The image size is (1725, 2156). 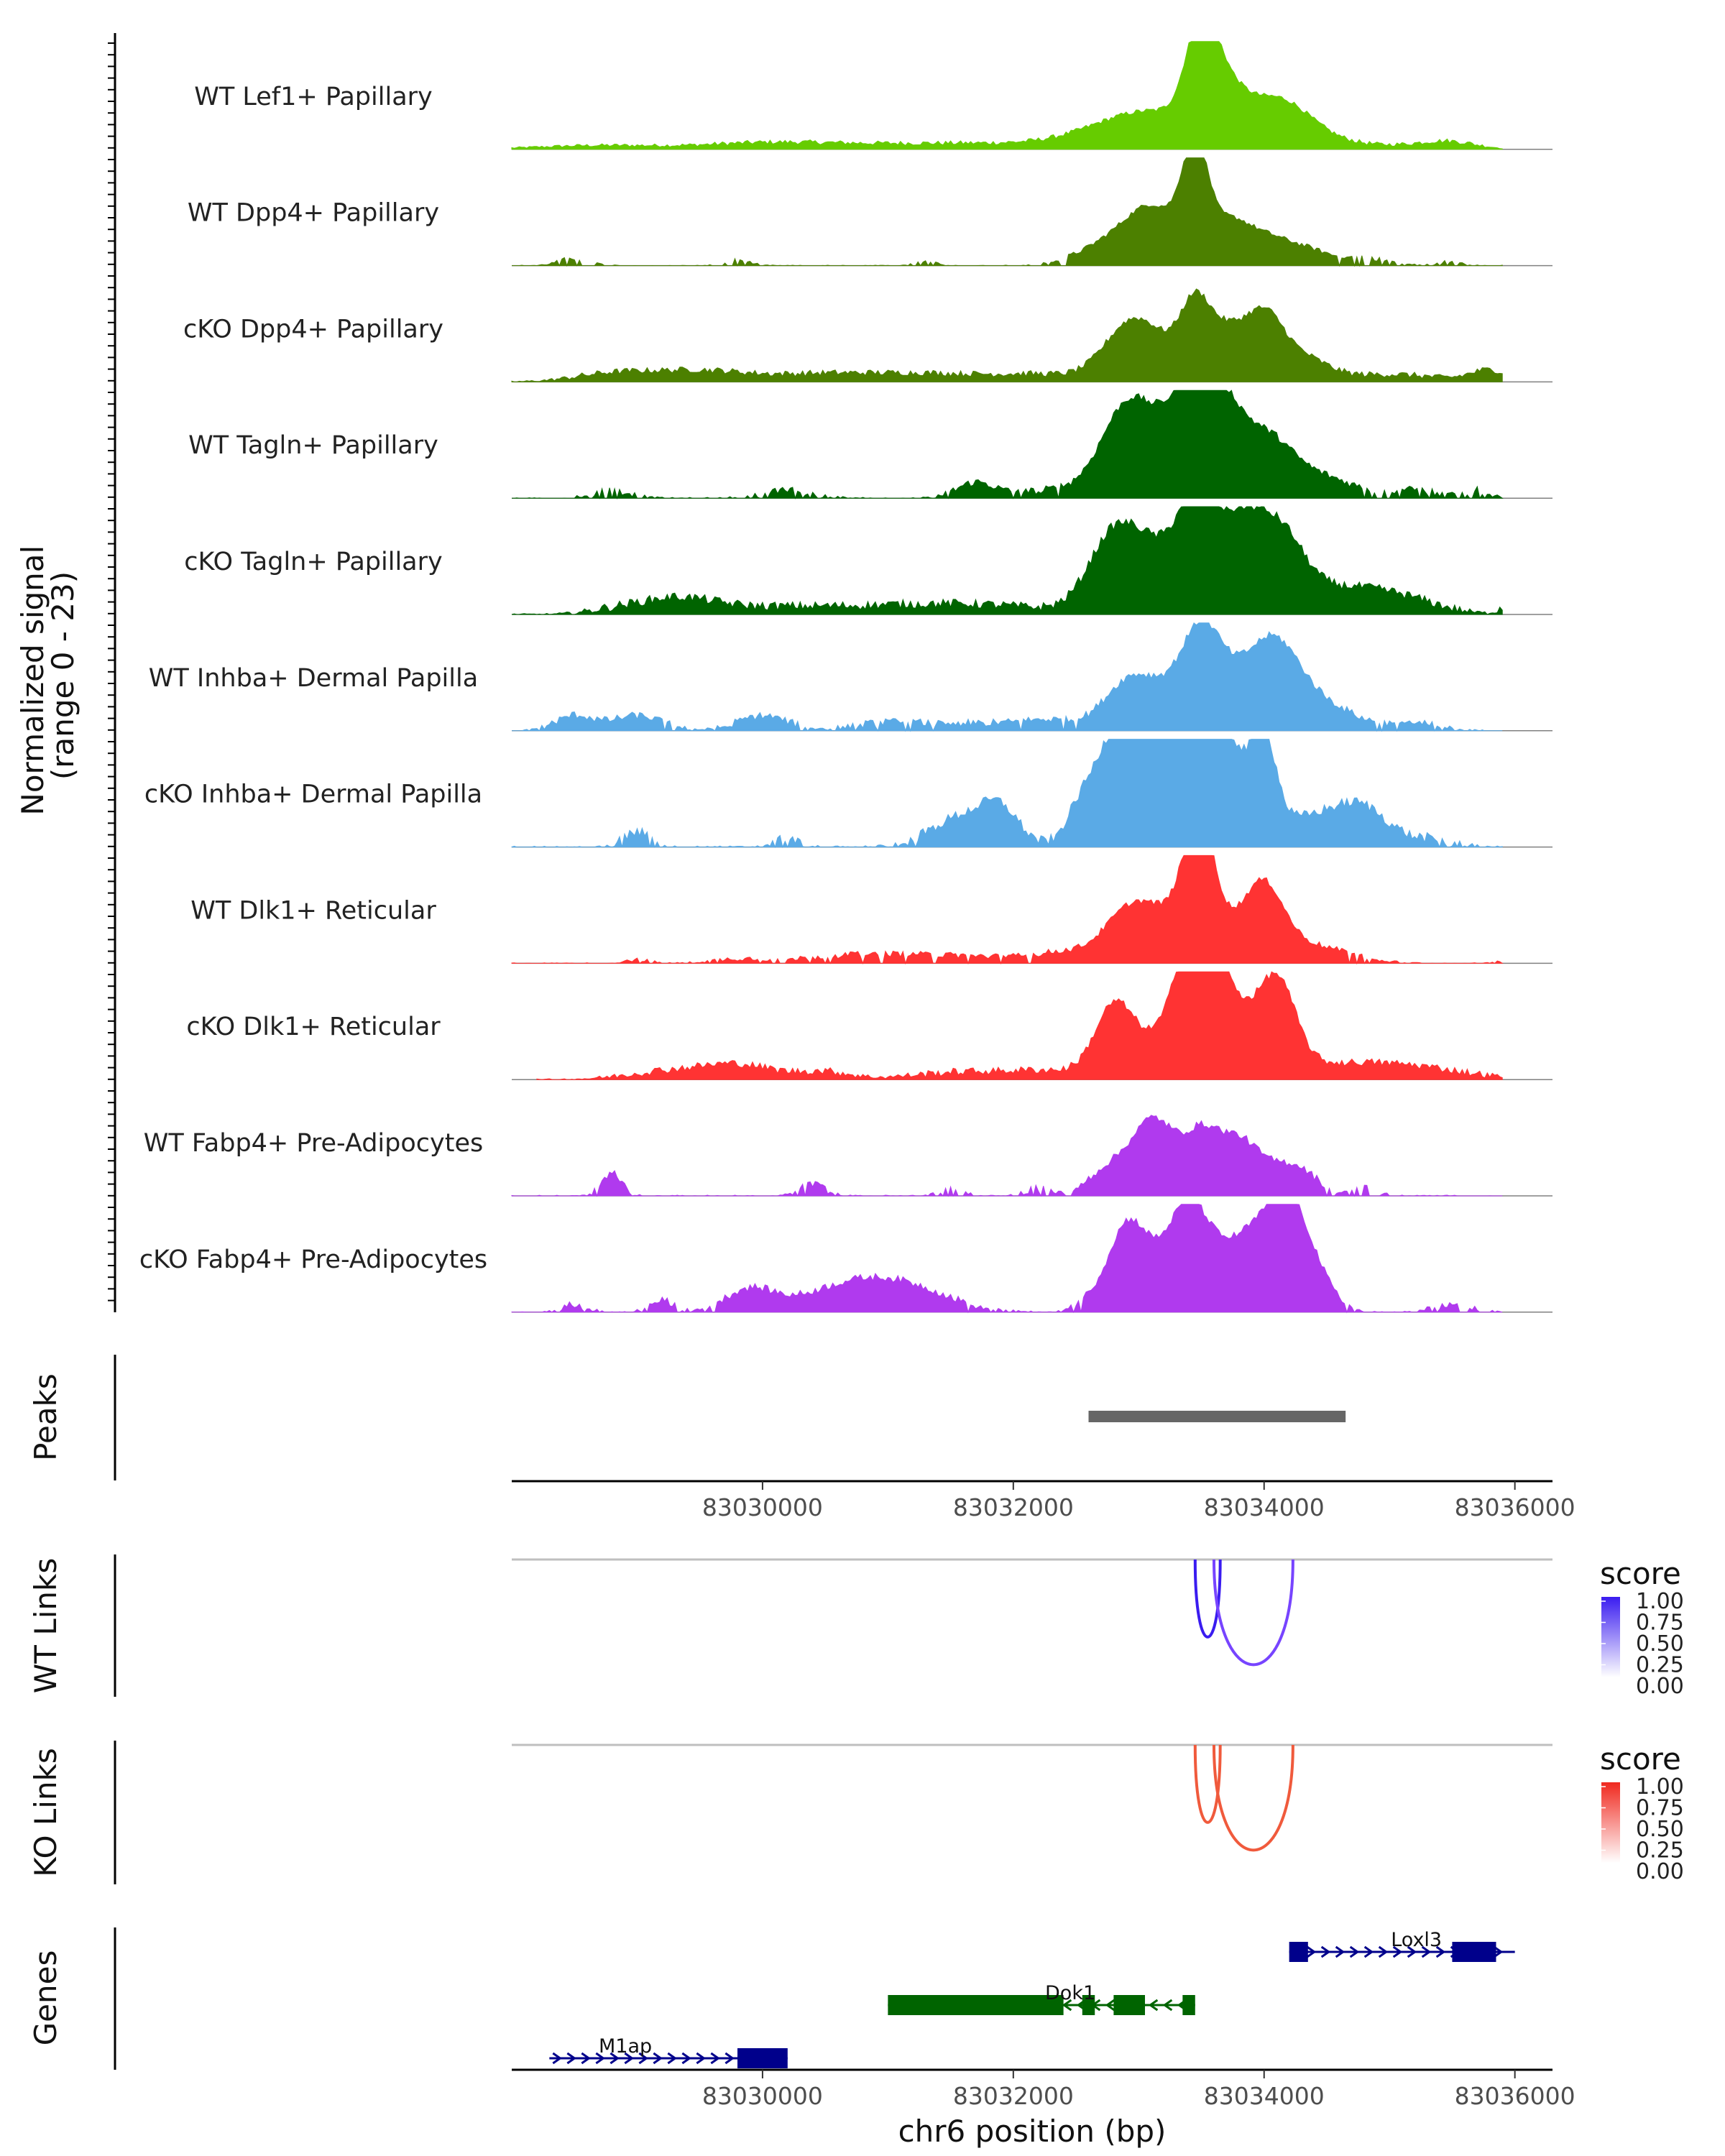 What do you see at coordinates (45, 1625) in the screenshot?
I see `wt-links-label: WT Links` at bounding box center [45, 1625].